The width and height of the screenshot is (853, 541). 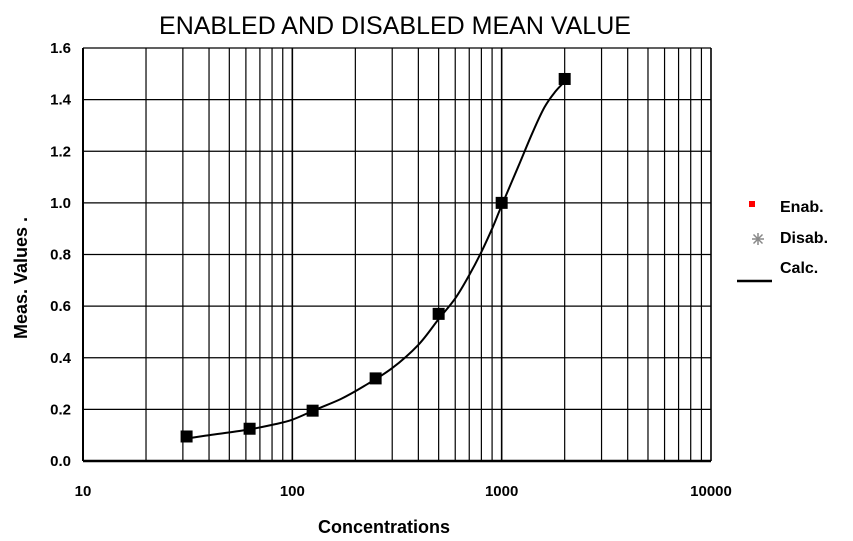 I want to click on x-tick-label: 10, so click(x=83, y=491).